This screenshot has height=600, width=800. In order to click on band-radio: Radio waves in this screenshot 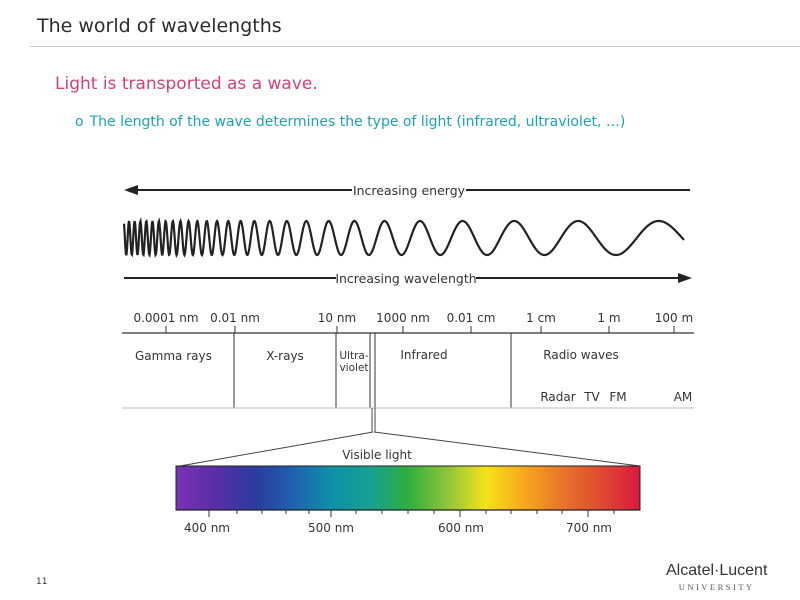, I will do `click(580, 355)`.